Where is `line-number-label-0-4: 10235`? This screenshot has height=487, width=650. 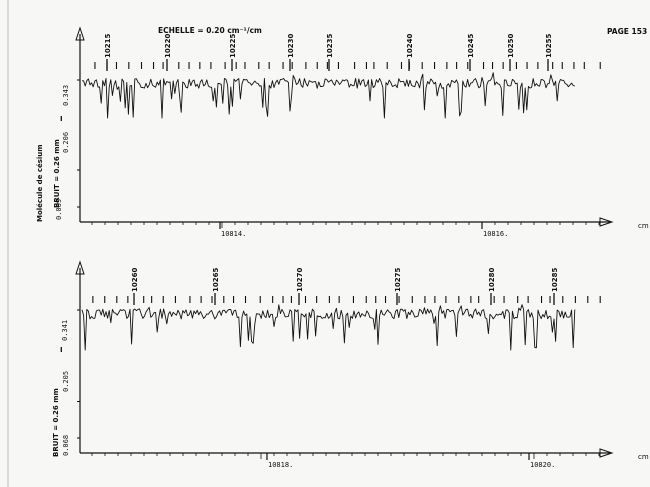
line-number-label-0-4: 10235 is located at coordinates (330, 46).